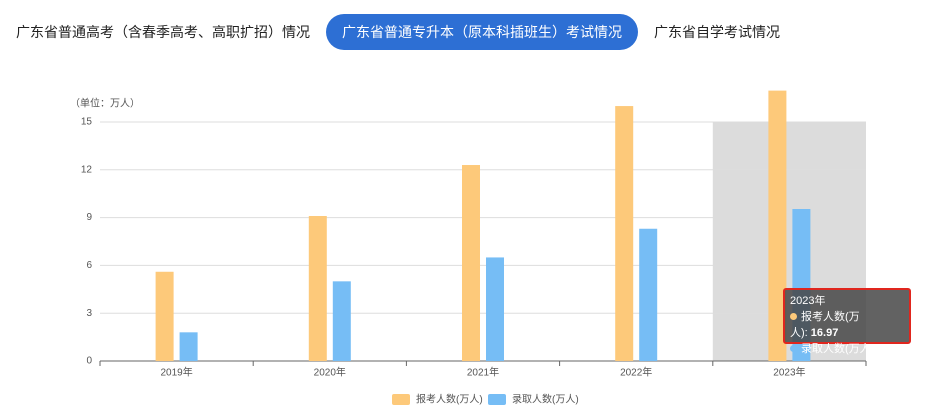 This screenshot has width=936, height=417. What do you see at coordinates (87, 122) in the screenshot?
I see `y-tick-label: 15` at bounding box center [87, 122].